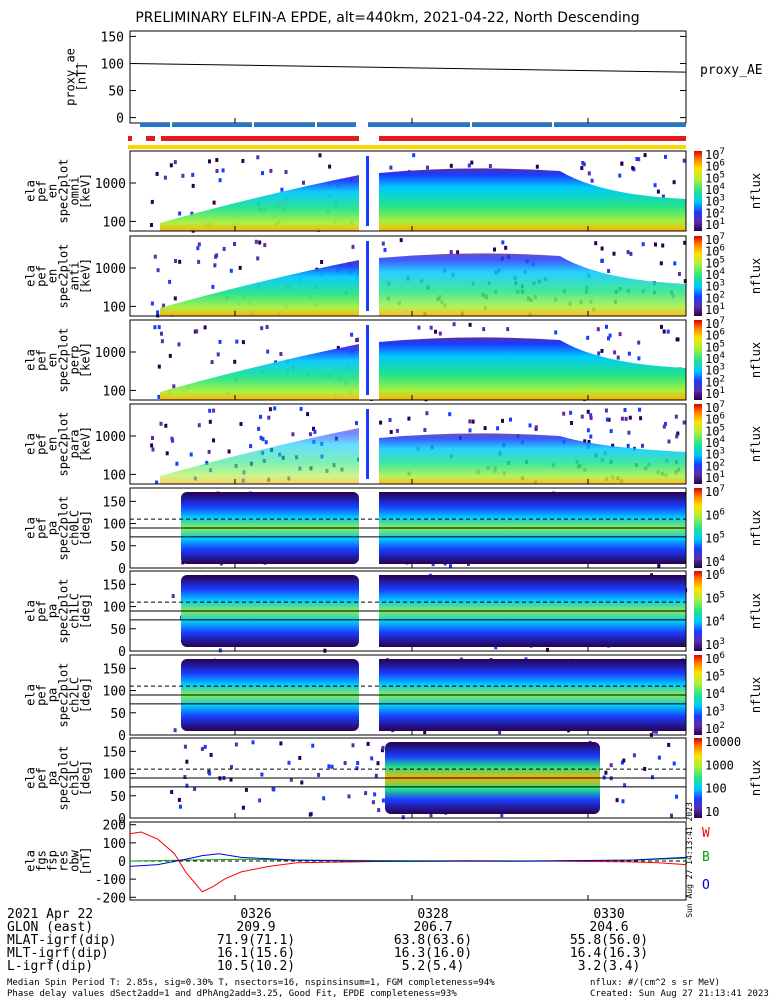 The image size is (775, 1000). I want to click on footer-created: Created: Sun Aug 27 21:13:41 2023, so click(679, 994).